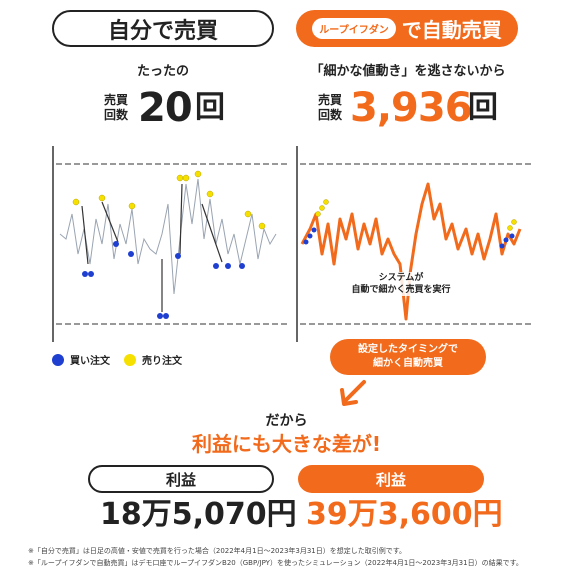 This screenshot has width=573, height=586. Describe the element at coordinates (116, 115) in the screenshot. I see `left-count-label-2: 回数` at that location.